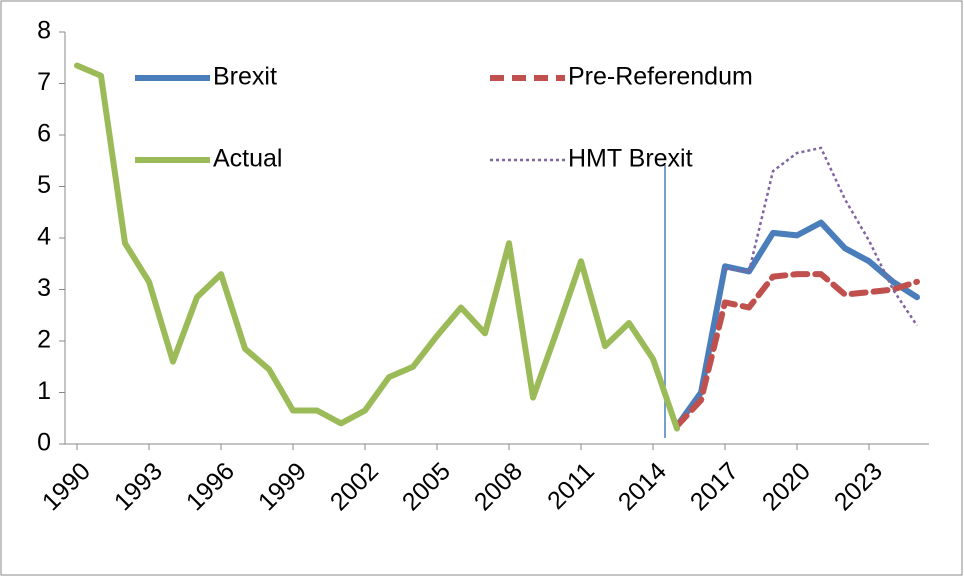 The height and width of the screenshot is (577, 964). I want to click on legend-label: Pre-Referendum, so click(660, 77).